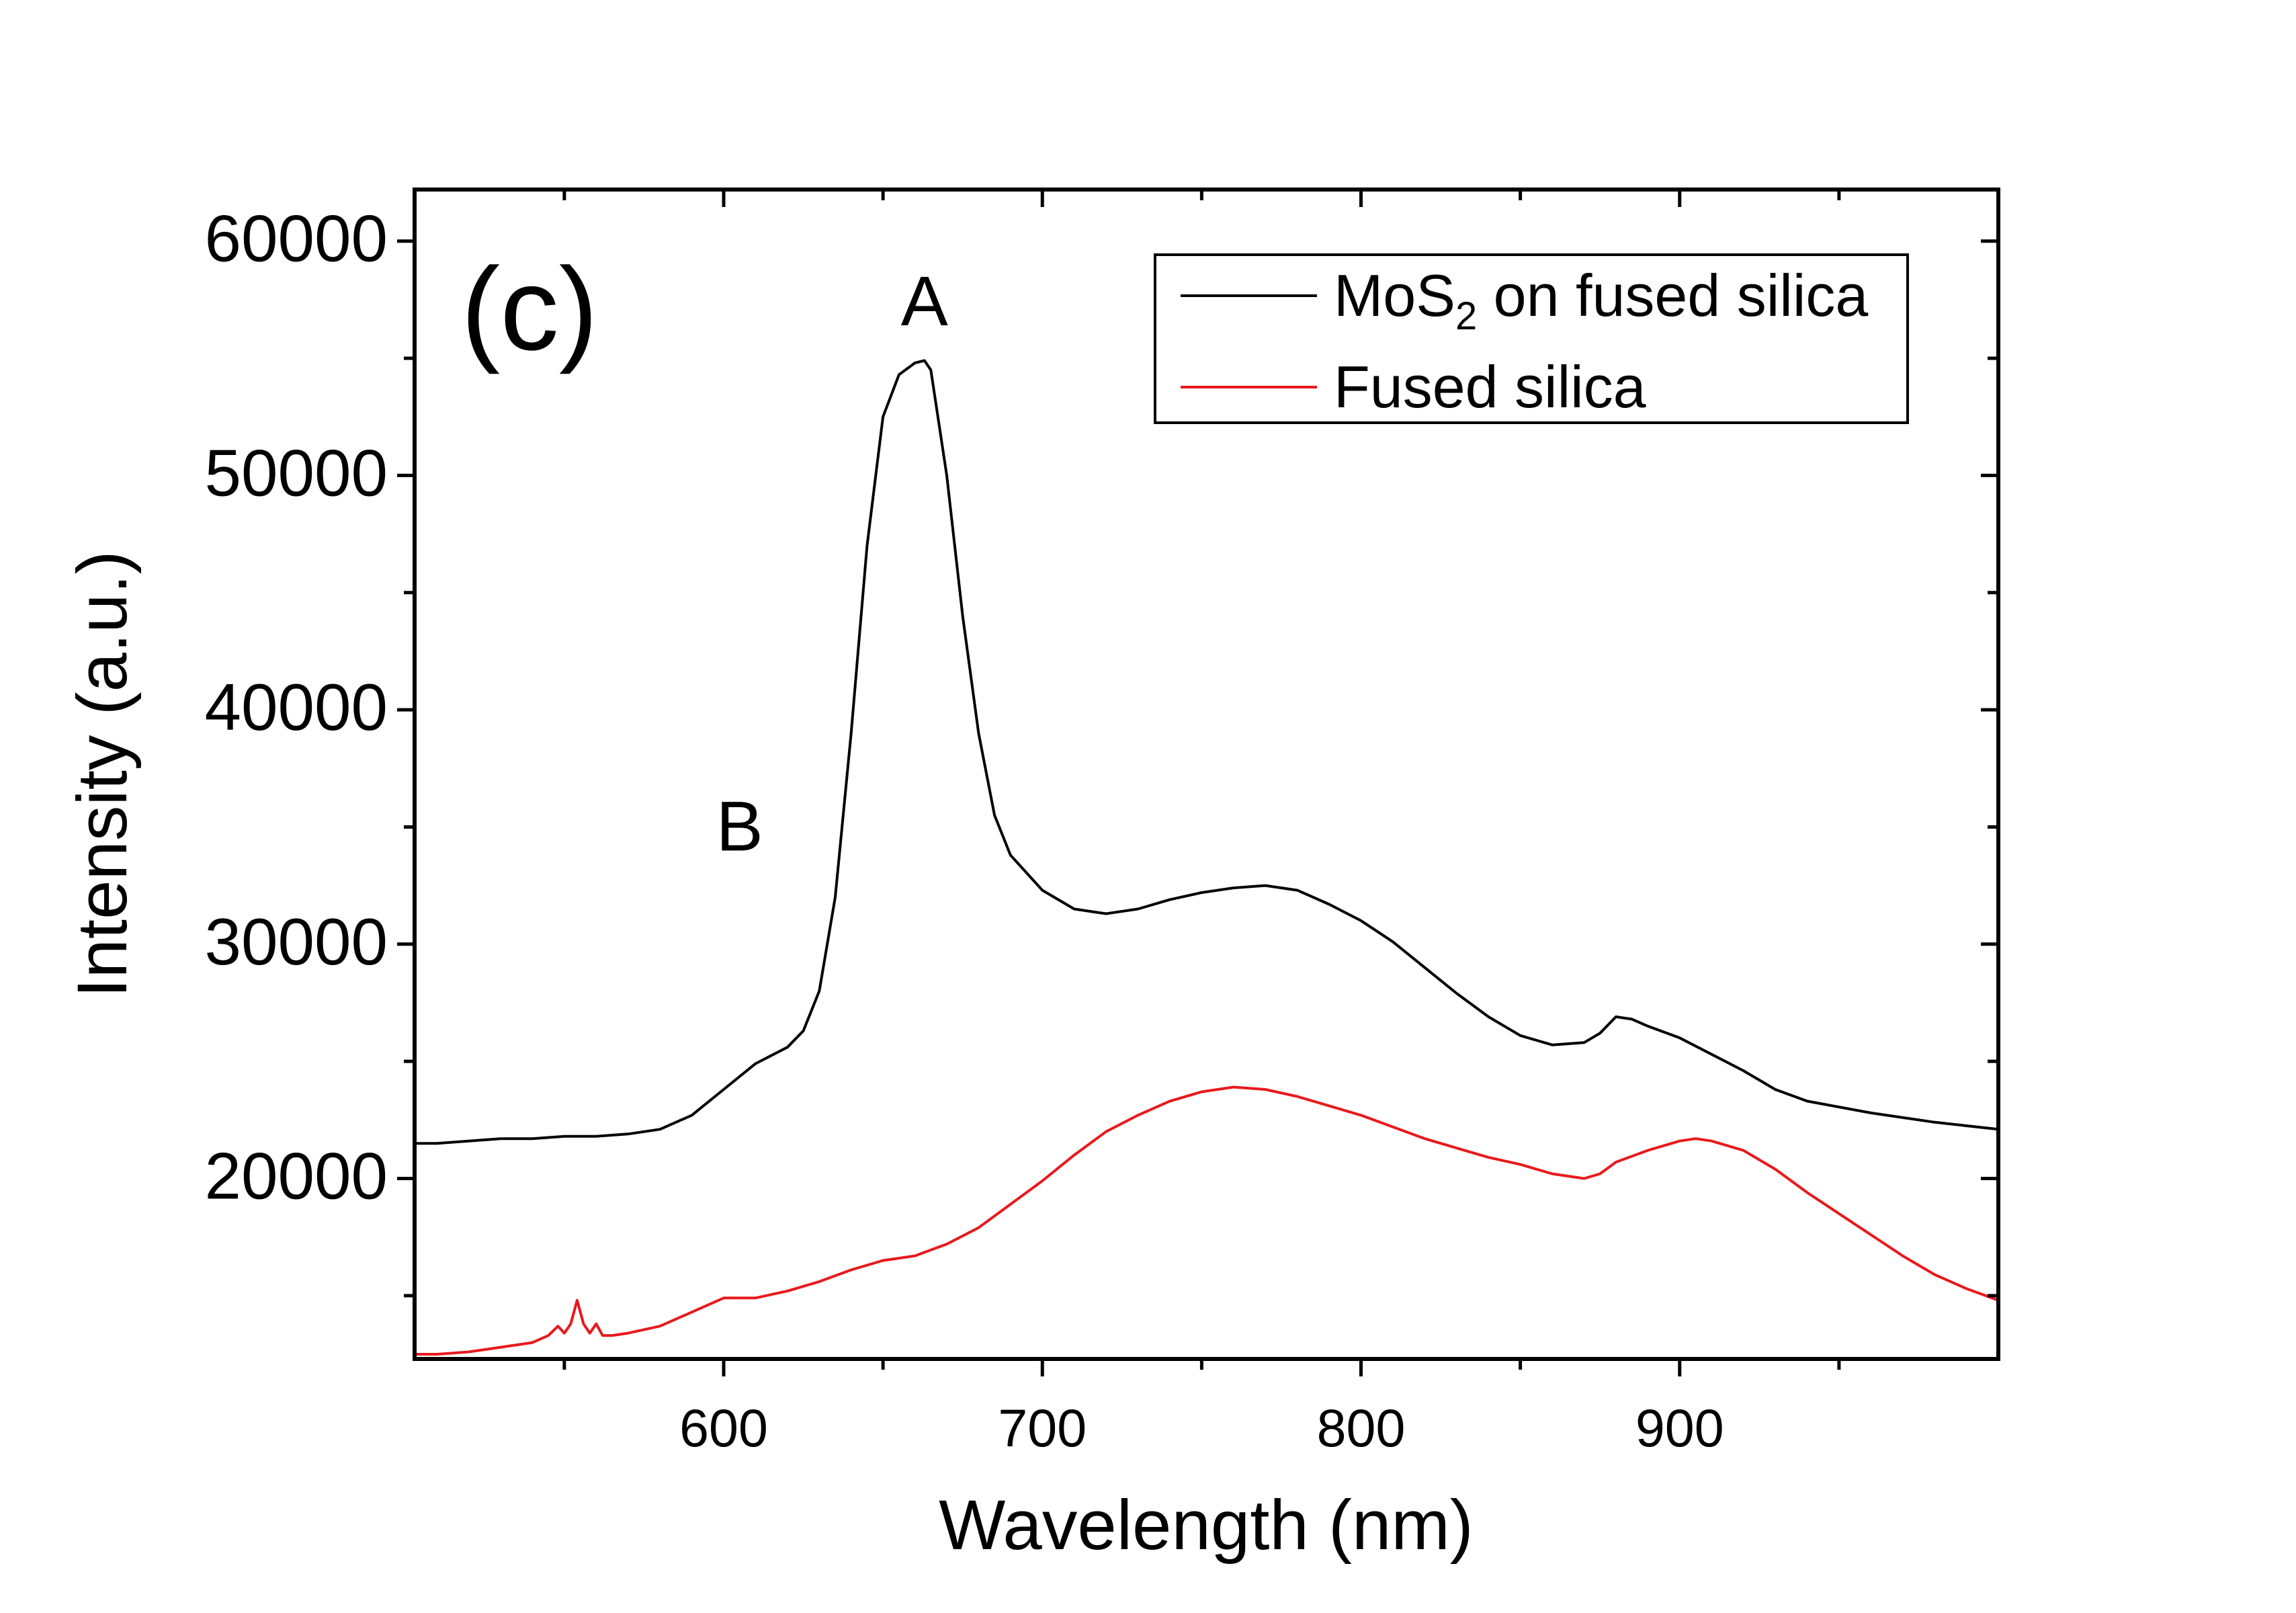 Image resolution: width=2296 pixels, height=1613 pixels. Describe the element at coordinates (296, 239) in the screenshot. I see `y-tick-label: 60000` at that location.